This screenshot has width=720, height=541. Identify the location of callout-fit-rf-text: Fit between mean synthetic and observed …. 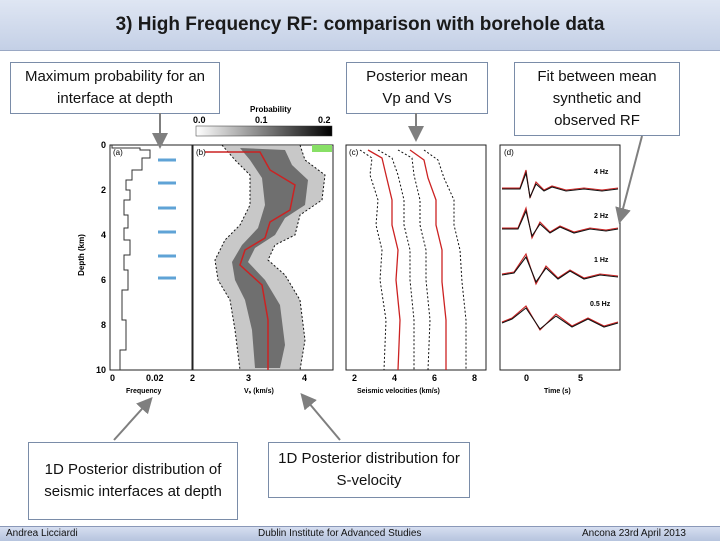
(597, 98).